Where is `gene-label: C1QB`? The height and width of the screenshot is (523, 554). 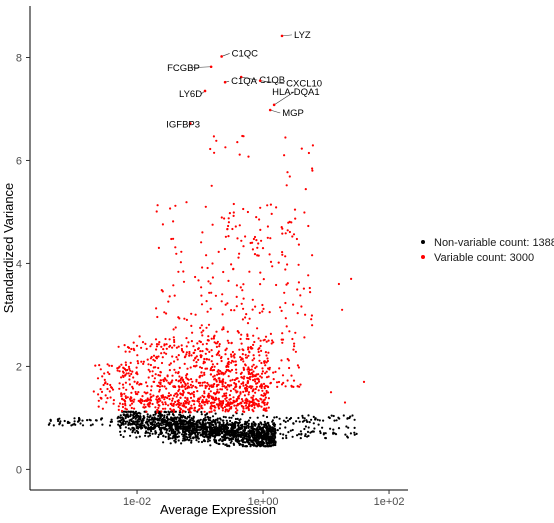
gene-label: C1QB is located at coordinates (272, 80).